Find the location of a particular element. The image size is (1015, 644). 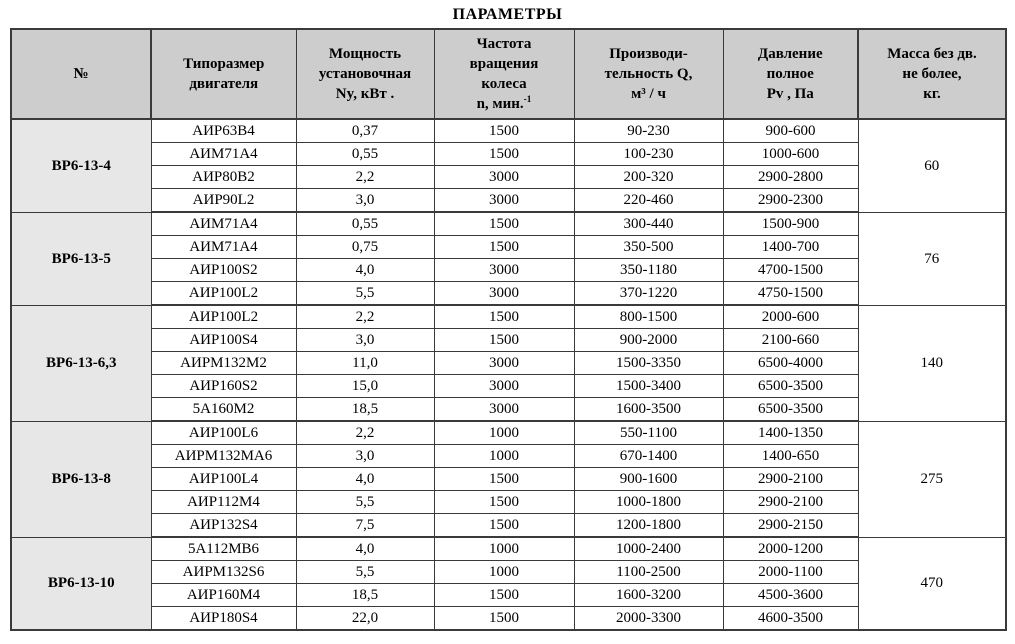

table-row: АИМ71А4 0,75 1500 350-500 1400-700 is located at coordinates (508, 247).